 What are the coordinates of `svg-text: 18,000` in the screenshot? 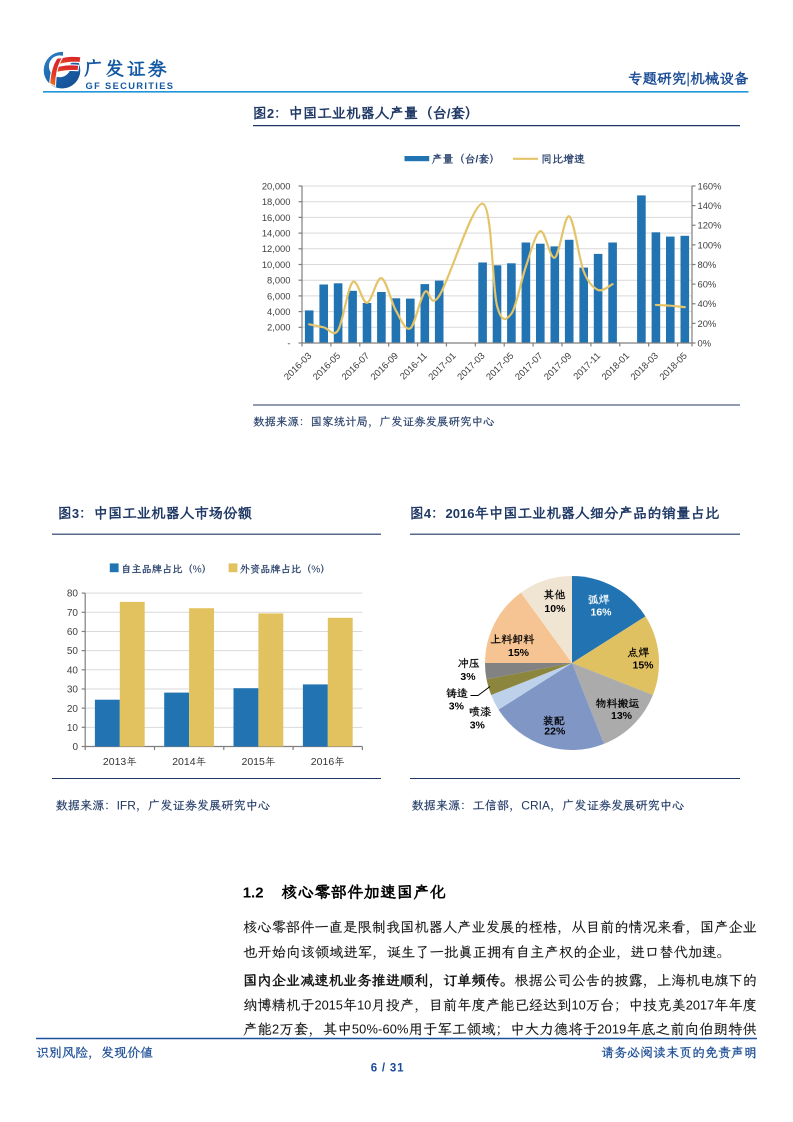 It's located at (276, 201).